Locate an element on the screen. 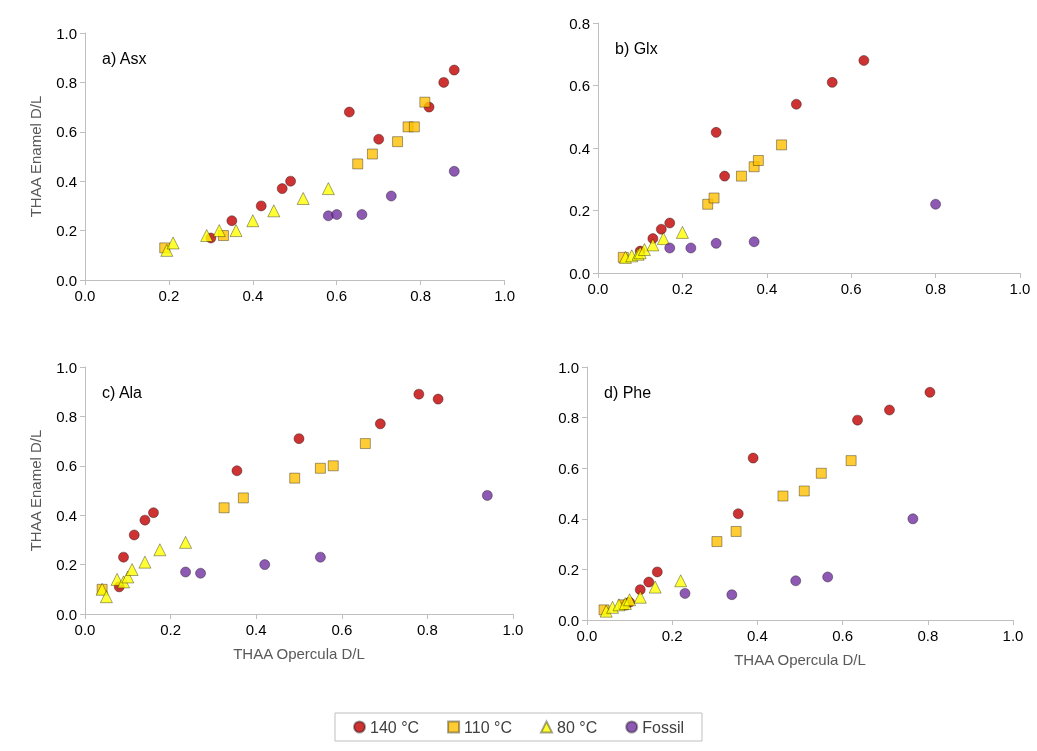 This screenshot has width=1037, height=751. legend-label: 110 °C is located at coordinates (488, 727).